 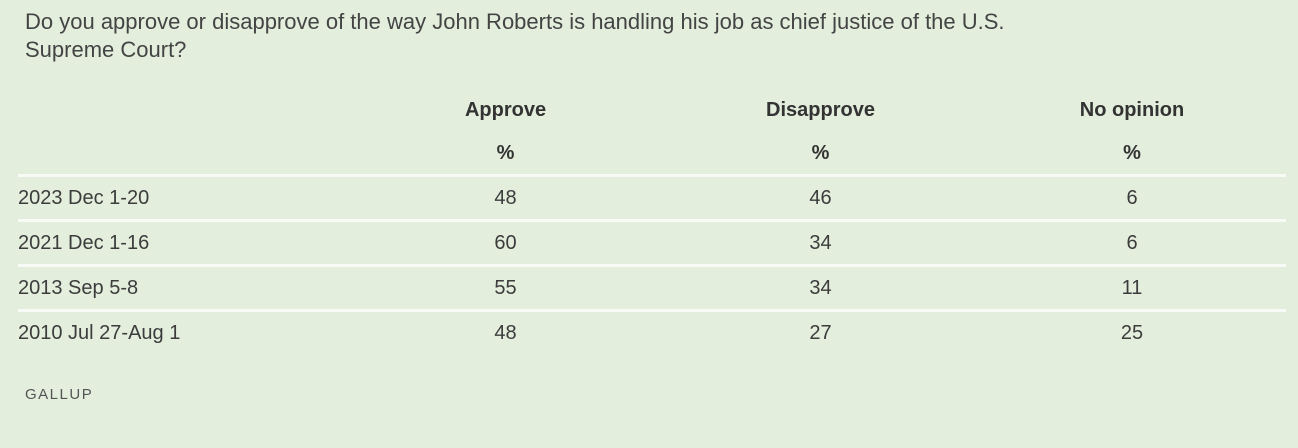 What do you see at coordinates (652, 110) in the screenshot?
I see `column-header-row: Approve Disapprove No opinion` at bounding box center [652, 110].